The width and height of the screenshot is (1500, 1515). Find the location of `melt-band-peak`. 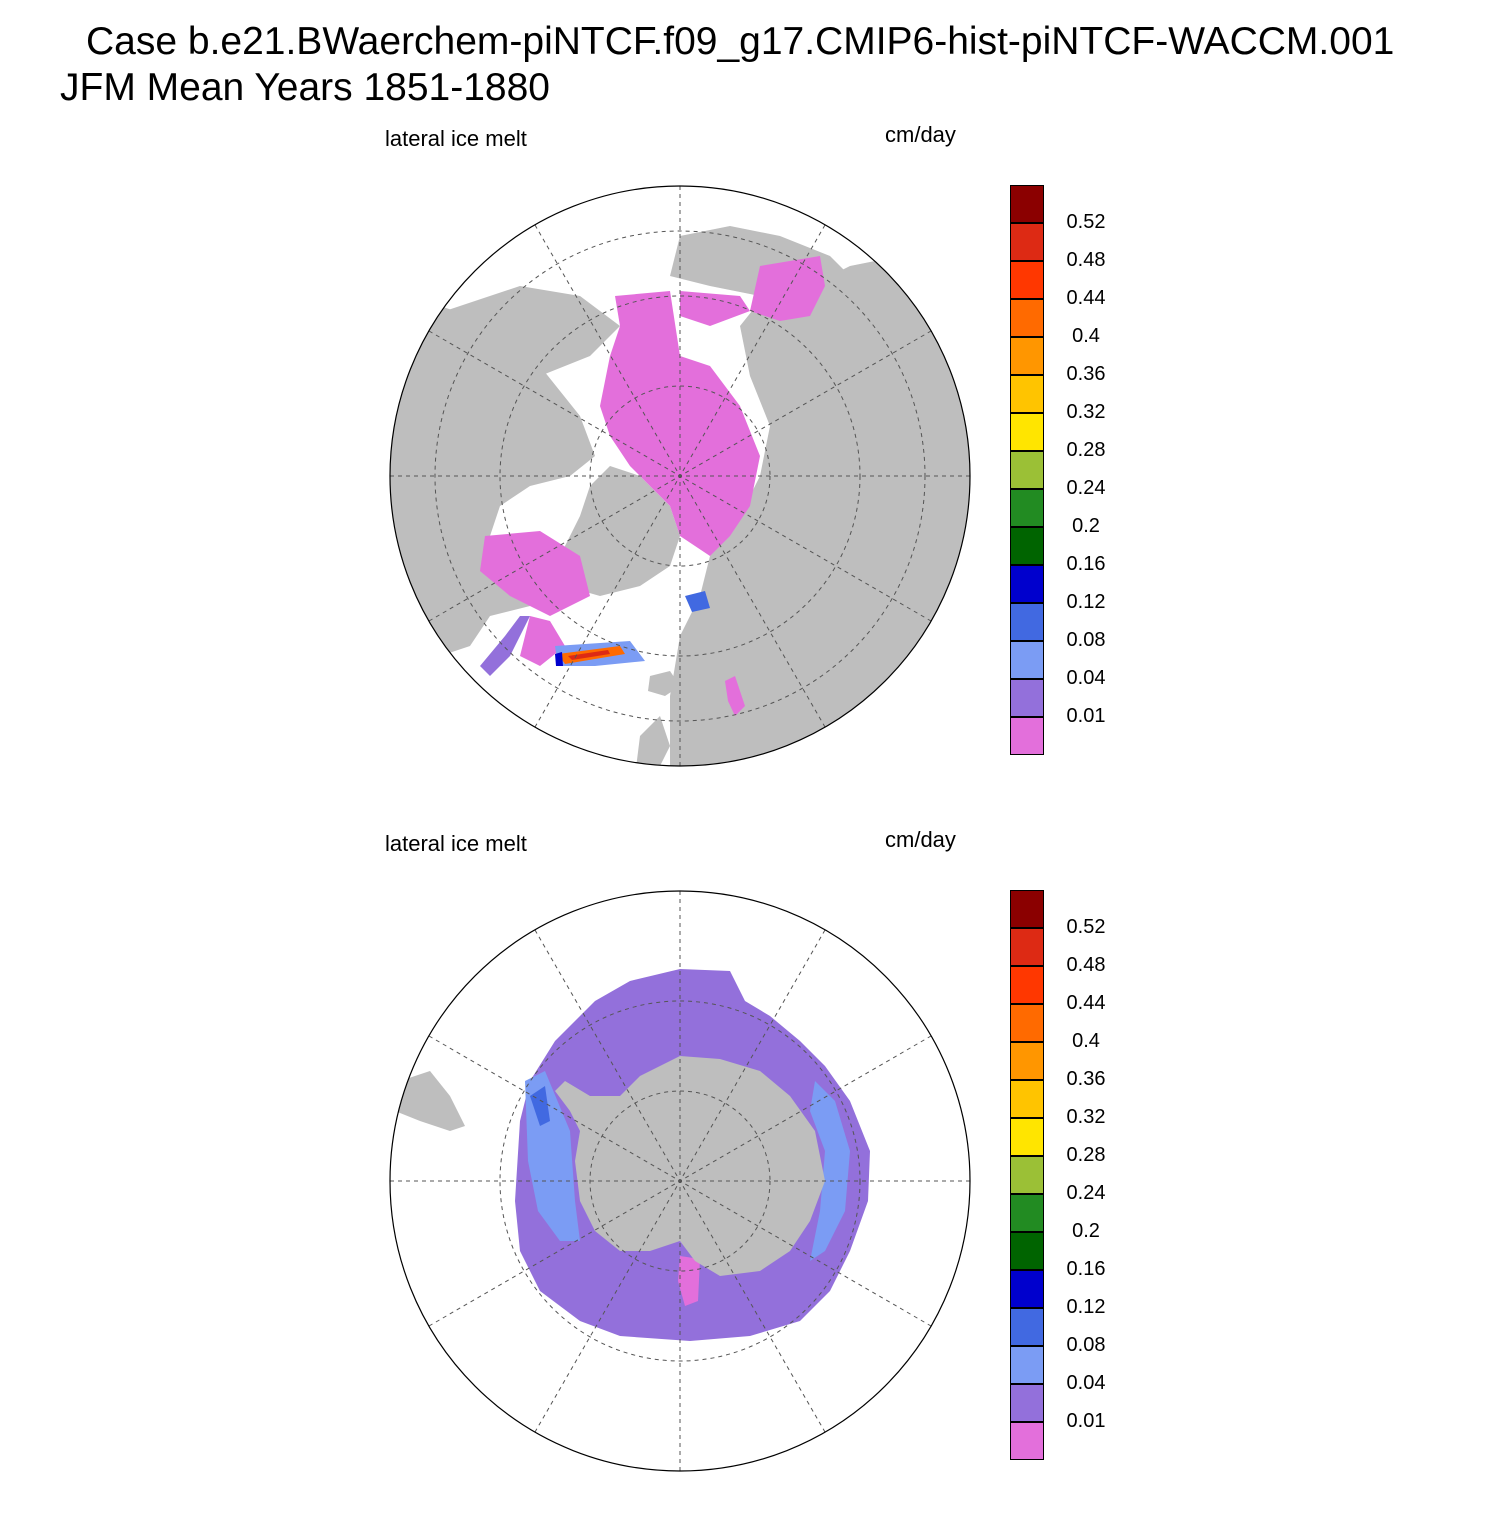

melt-band-peak is located at coordinates (589, 655).